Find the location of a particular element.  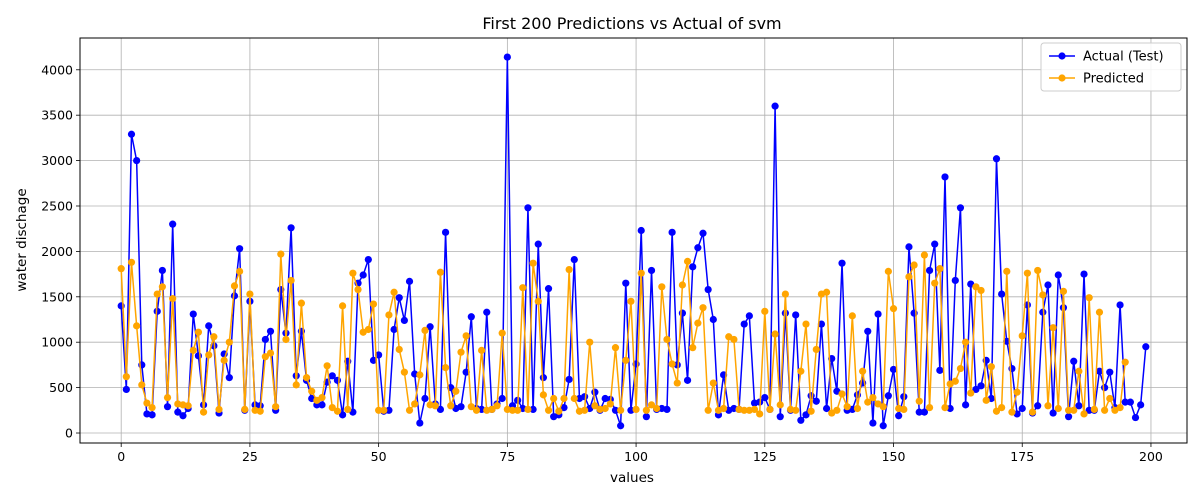

y-tick-label: 4000 is located at coordinates (57, 69).